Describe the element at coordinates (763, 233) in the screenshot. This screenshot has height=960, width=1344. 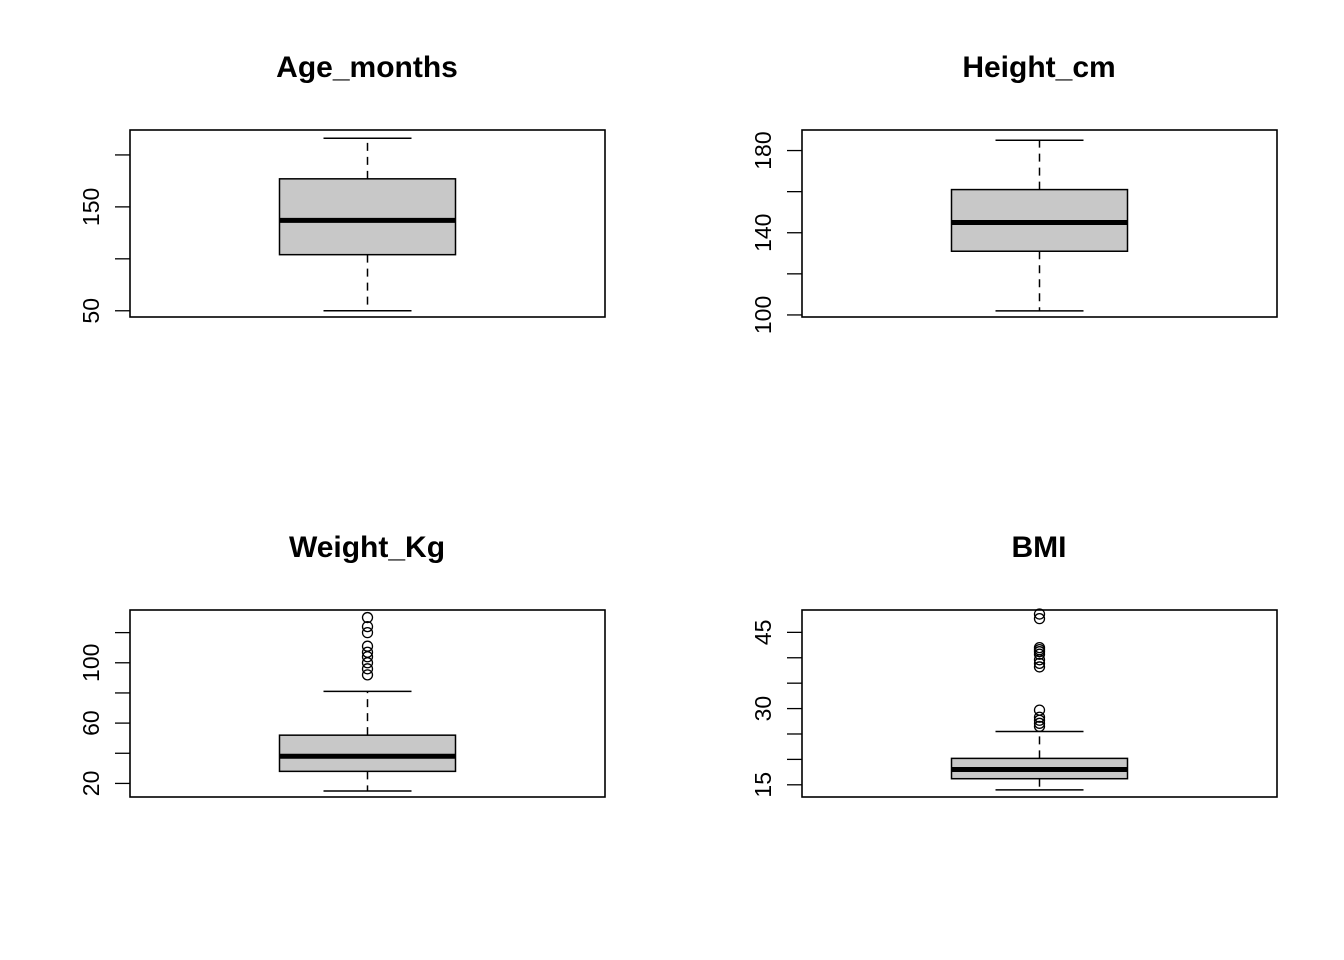
I see `y-tick-label: 140` at that location.